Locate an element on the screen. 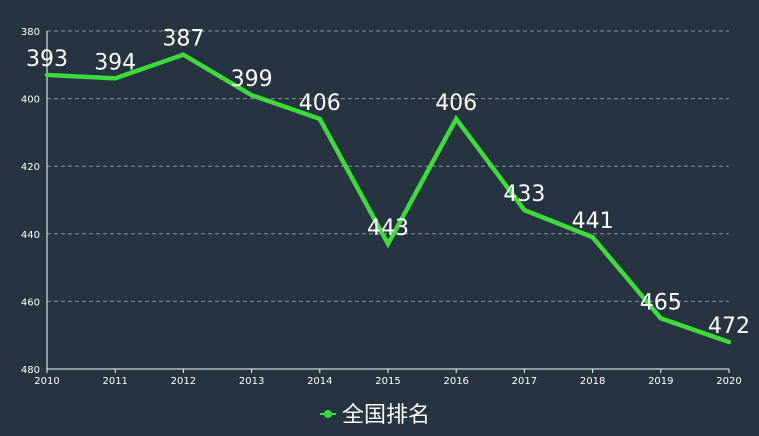 The height and width of the screenshot is (436, 759). legend: 全国排名 is located at coordinates (375, 415).